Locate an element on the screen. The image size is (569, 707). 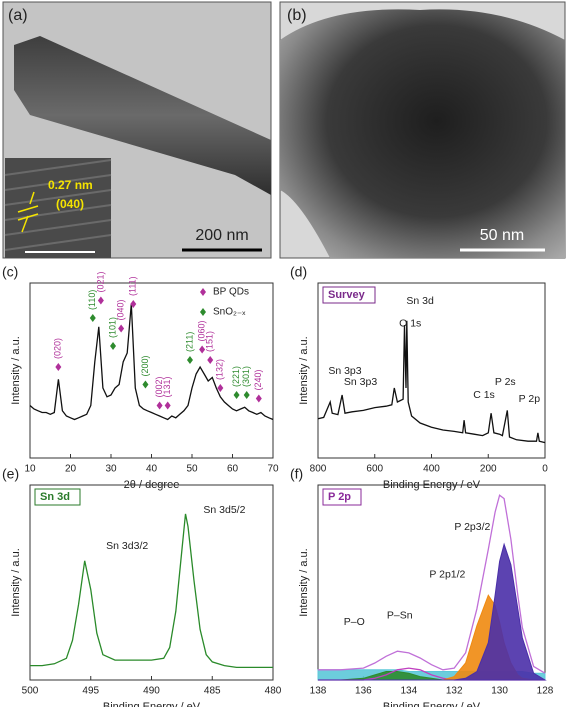
x-tick-label: 495 is located at coordinates (90, 691).